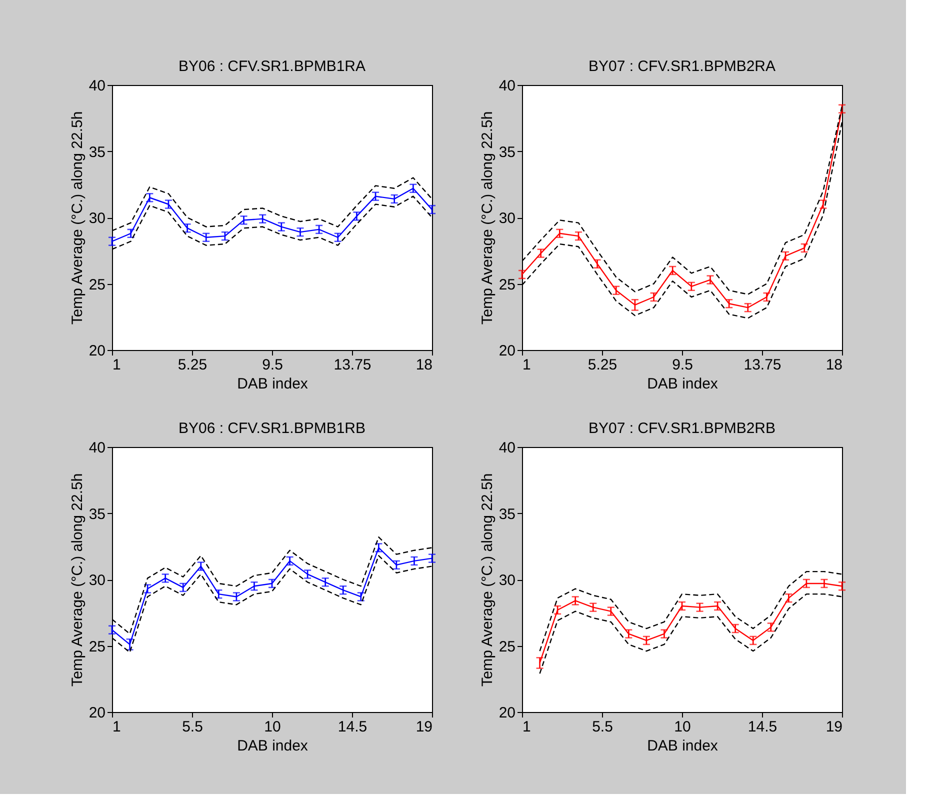  I want to click on chart-title: BY07 : CFV.SR1.BPMB2RB, so click(682, 428).